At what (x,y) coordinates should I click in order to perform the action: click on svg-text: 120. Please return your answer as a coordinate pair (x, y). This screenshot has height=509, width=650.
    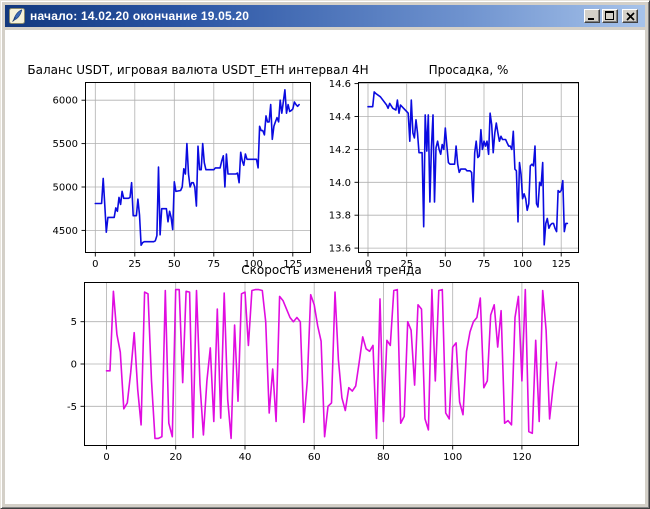
    Looking at the image, I should click on (521, 457).